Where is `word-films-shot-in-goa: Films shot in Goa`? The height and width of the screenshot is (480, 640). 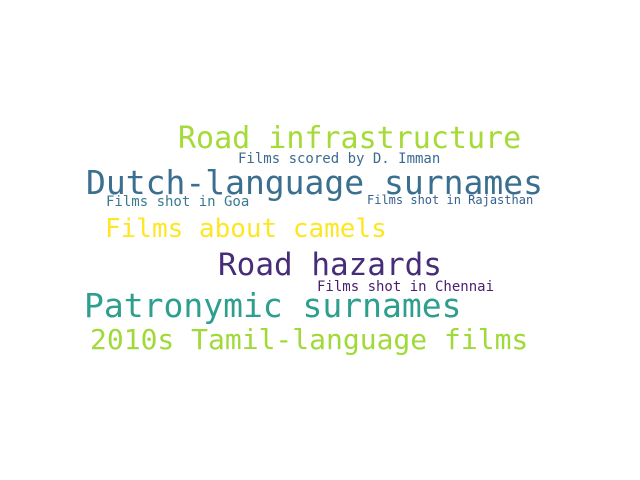 word-films-shot-in-goa: Films shot in Goa is located at coordinates (178, 202).